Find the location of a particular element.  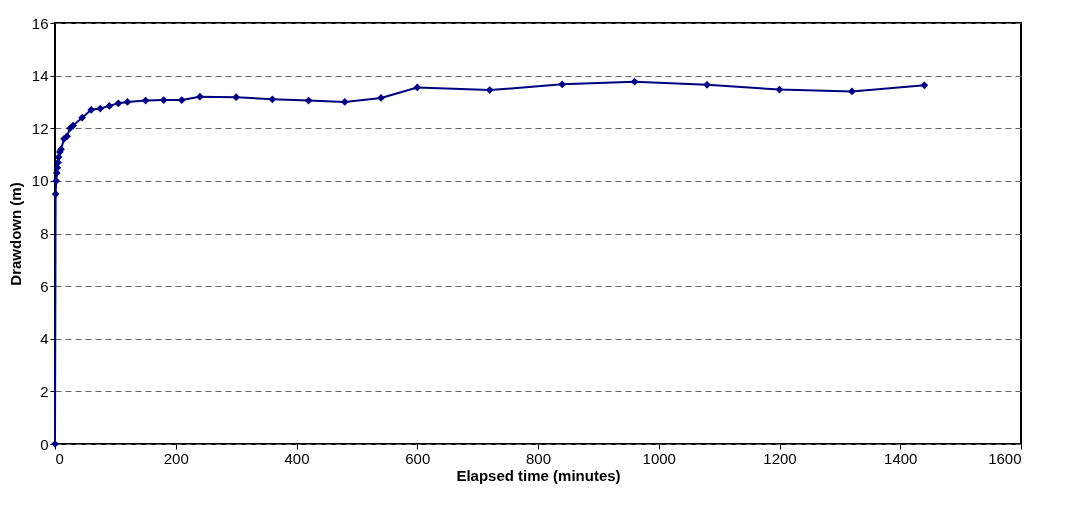

x-tick-label: 600 is located at coordinates (418, 458).